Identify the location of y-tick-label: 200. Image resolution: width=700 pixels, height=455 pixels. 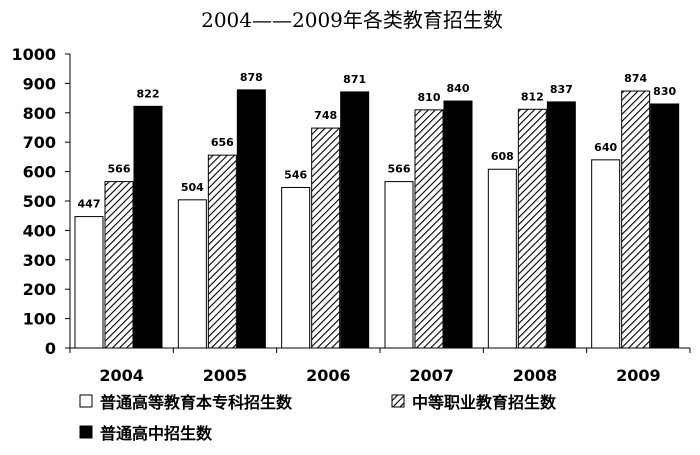
(39, 289).